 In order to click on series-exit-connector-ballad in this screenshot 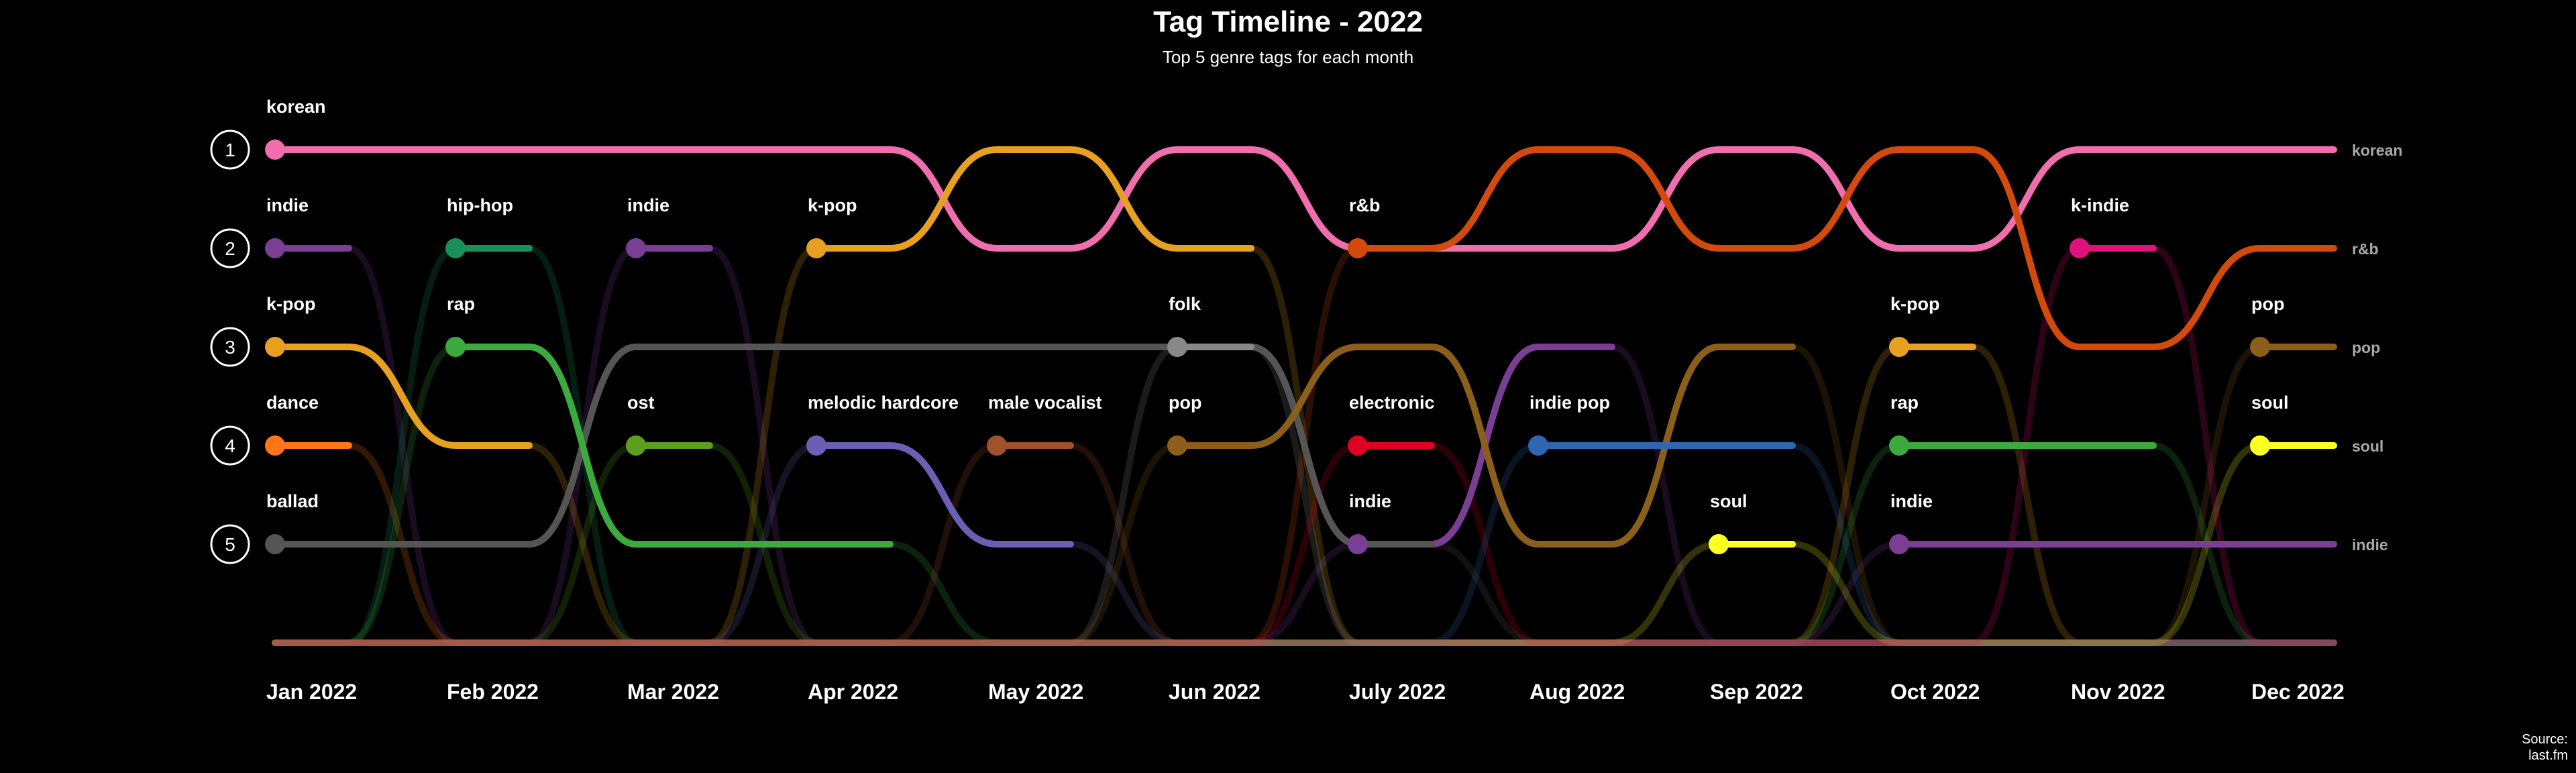, I will do `click(1882, 593)`.